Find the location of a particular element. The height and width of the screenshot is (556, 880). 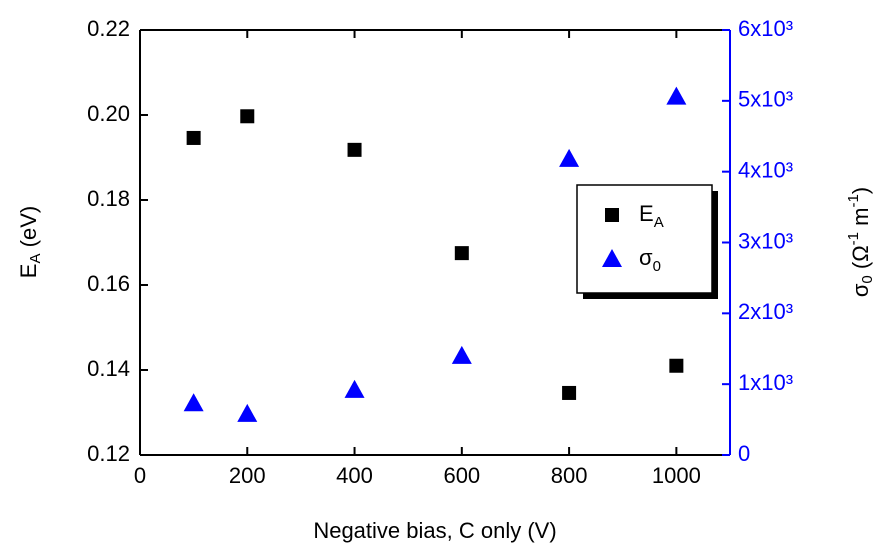

y2-axis-title-part: (Ω is located at coordinates (860, 260).